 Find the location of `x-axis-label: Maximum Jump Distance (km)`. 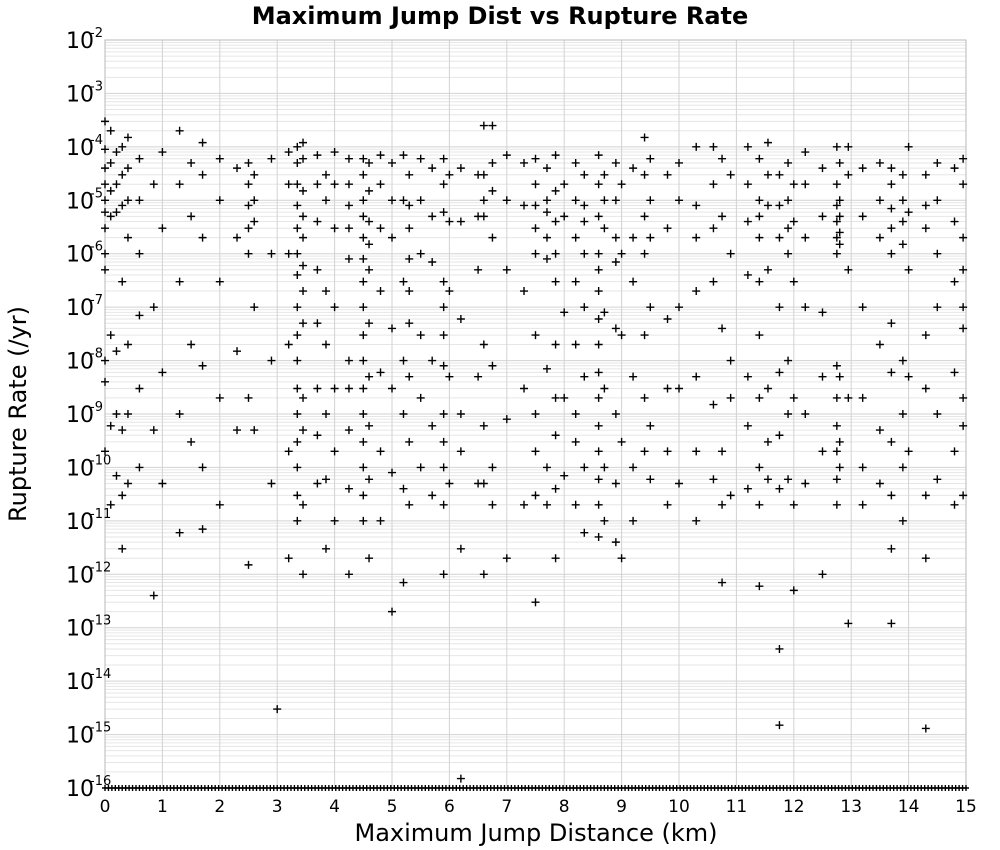

x-axis-label: Maximum Jump Distance (km) is located at coordinates (536, 833).